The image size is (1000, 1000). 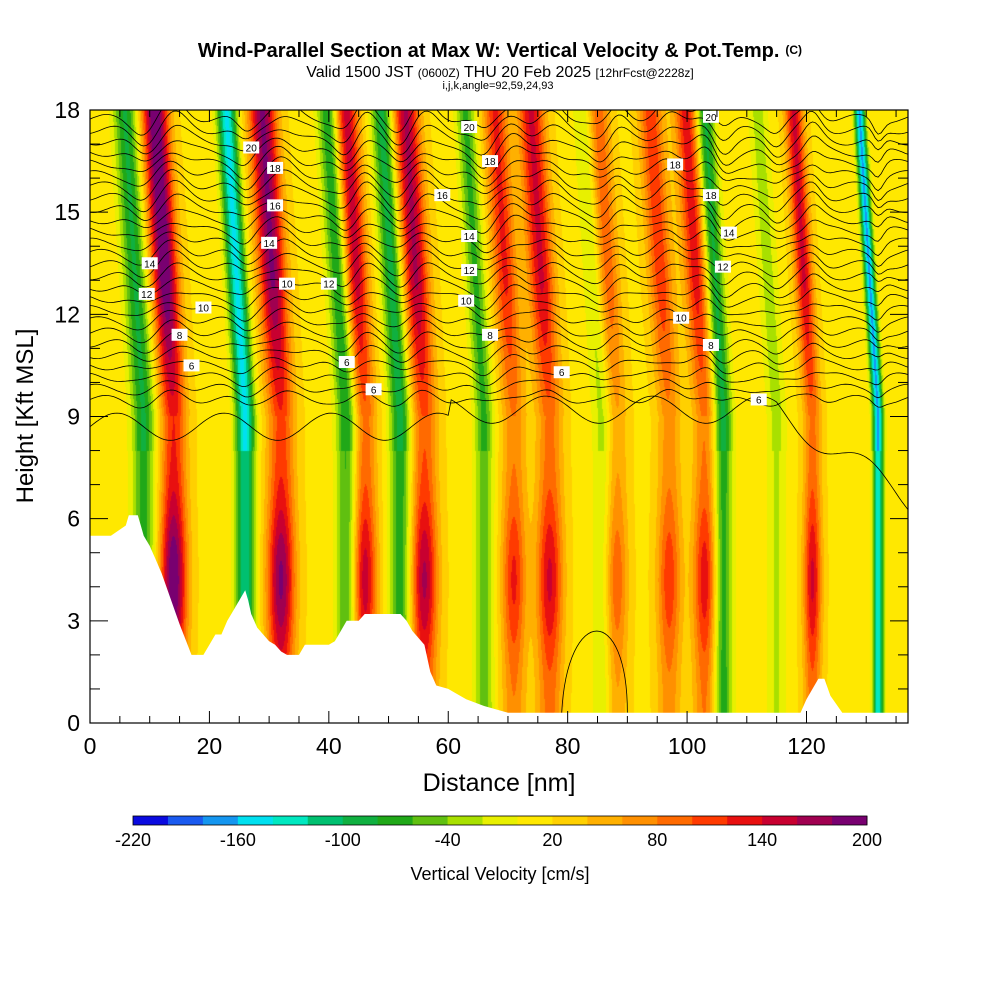 What do you see at coordinates (499, 874) in the screenshot?
I see `colorbar-label: Vertical Velocity [cm/s]` at bounding box center [499, 874].